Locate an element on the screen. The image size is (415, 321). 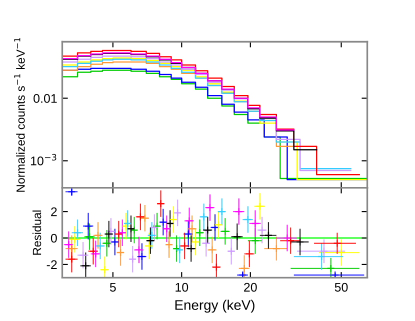
y-axis-title: Residual is located at coordinates (37, 232).